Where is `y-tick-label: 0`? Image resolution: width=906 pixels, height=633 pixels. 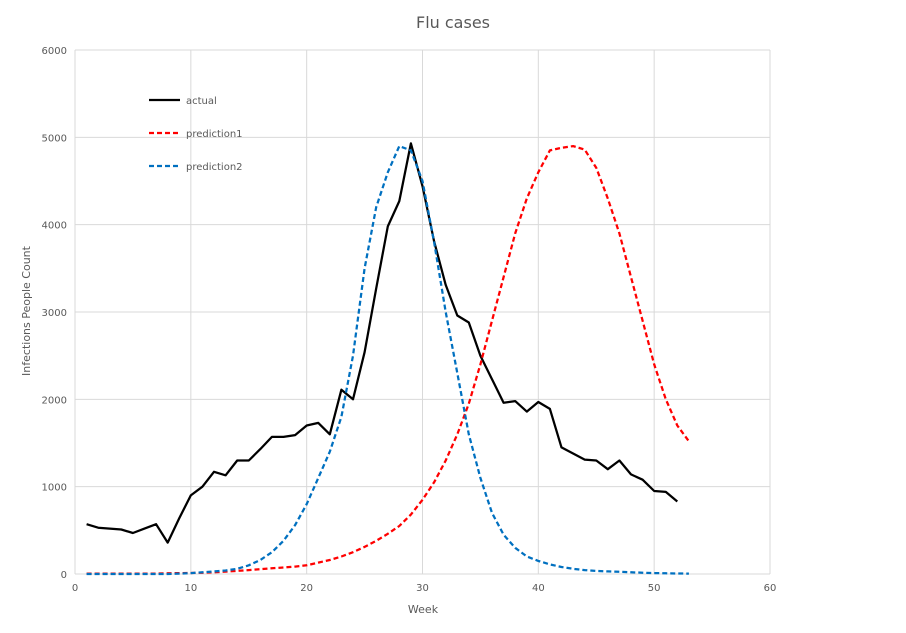 y-tick-label: 0 is located at coordinates (64, 575).